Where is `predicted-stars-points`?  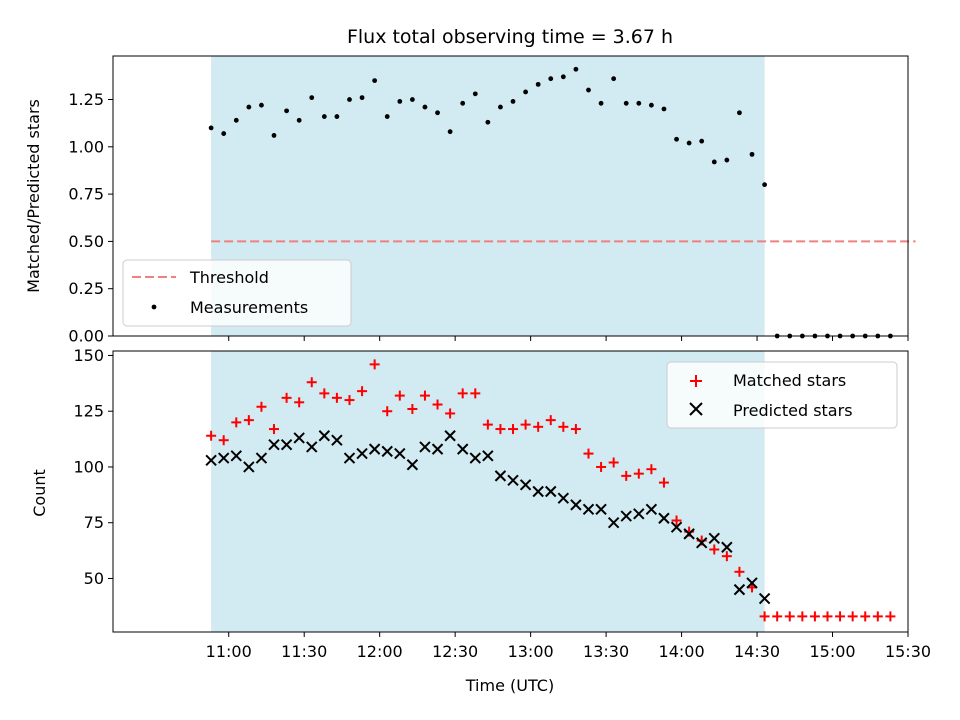
predicted-stars-points is located at coordinates (488, 517).